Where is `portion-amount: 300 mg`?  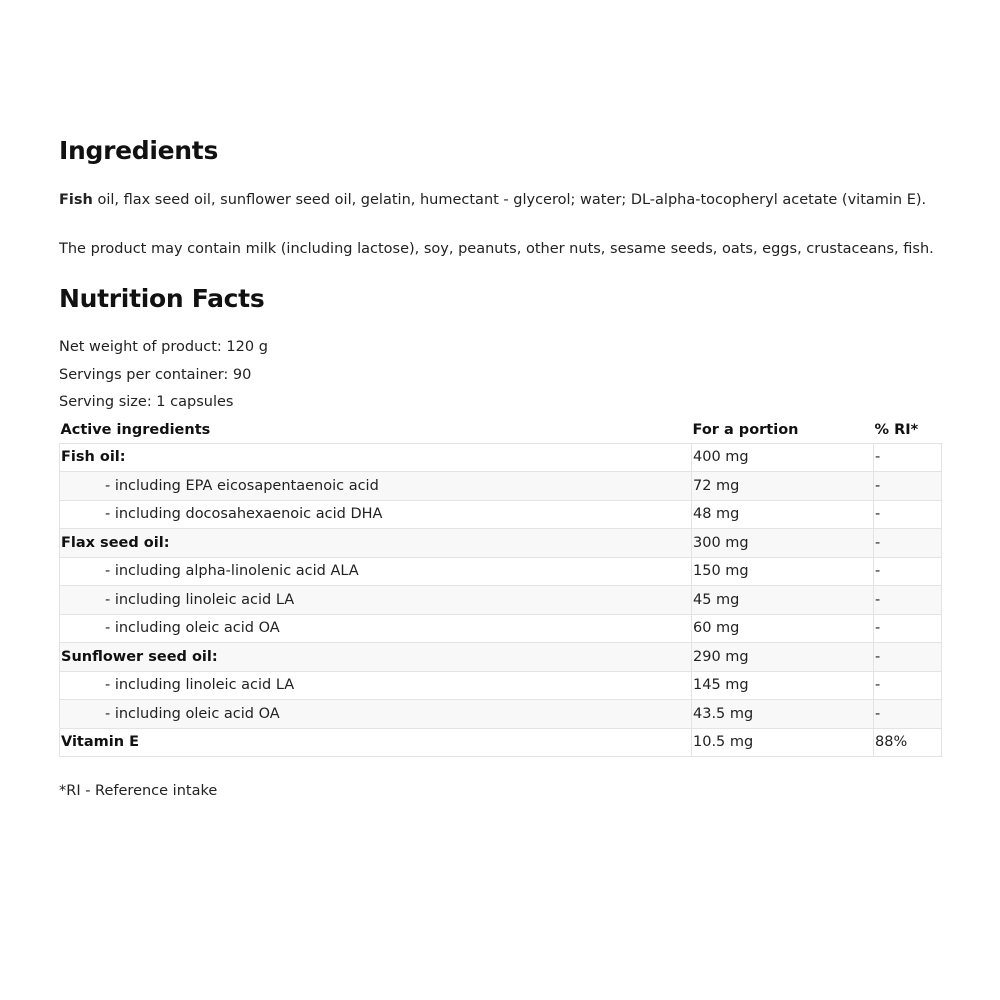
portion-amount: 300 mg is located at coordinates (782, 543).